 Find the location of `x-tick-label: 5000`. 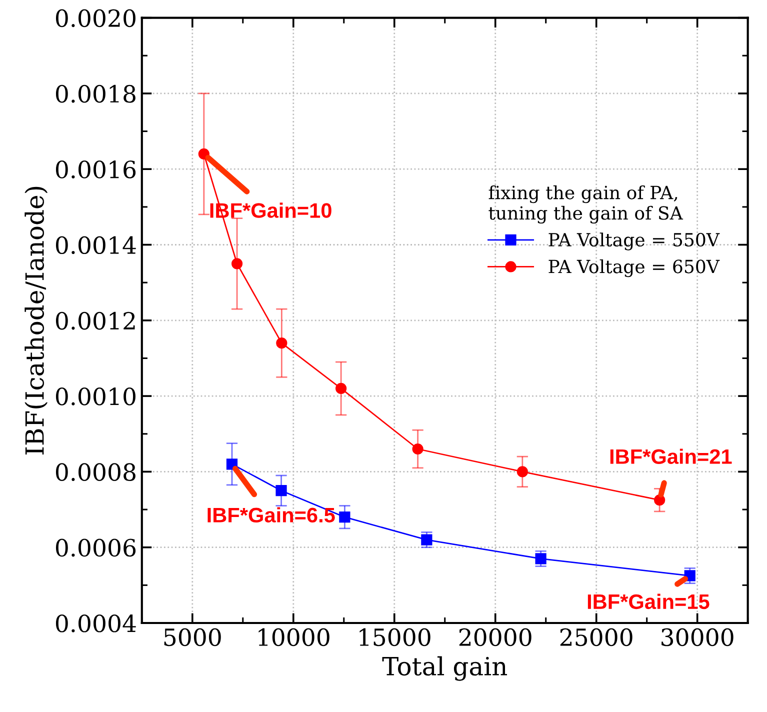

x-tick-label: 5000 is located at coordinates (192, 637).